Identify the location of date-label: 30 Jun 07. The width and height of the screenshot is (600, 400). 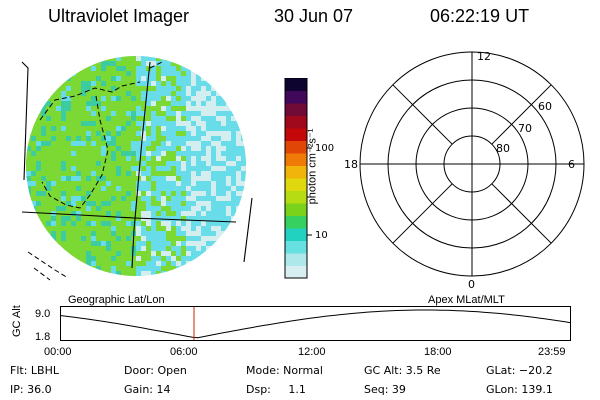
(314, 16).